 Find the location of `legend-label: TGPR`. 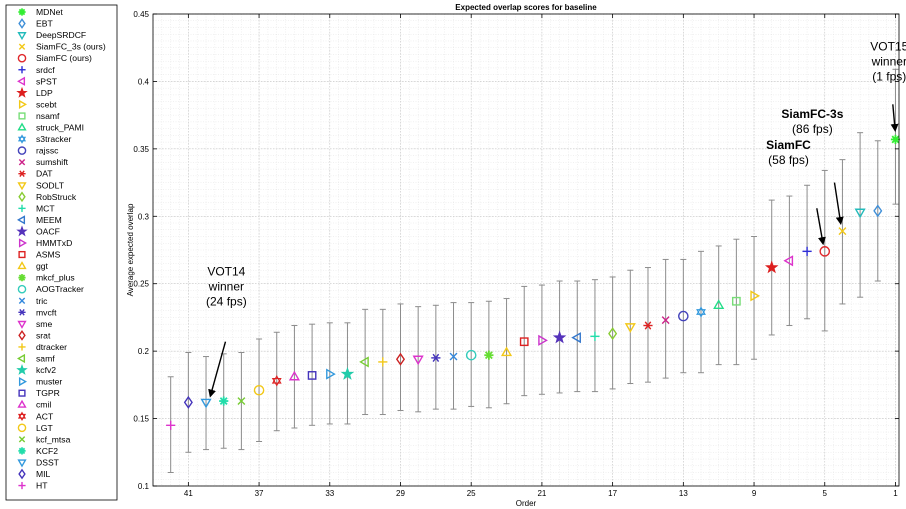

legend-label: TGPR is located at coordinates (48, 393).